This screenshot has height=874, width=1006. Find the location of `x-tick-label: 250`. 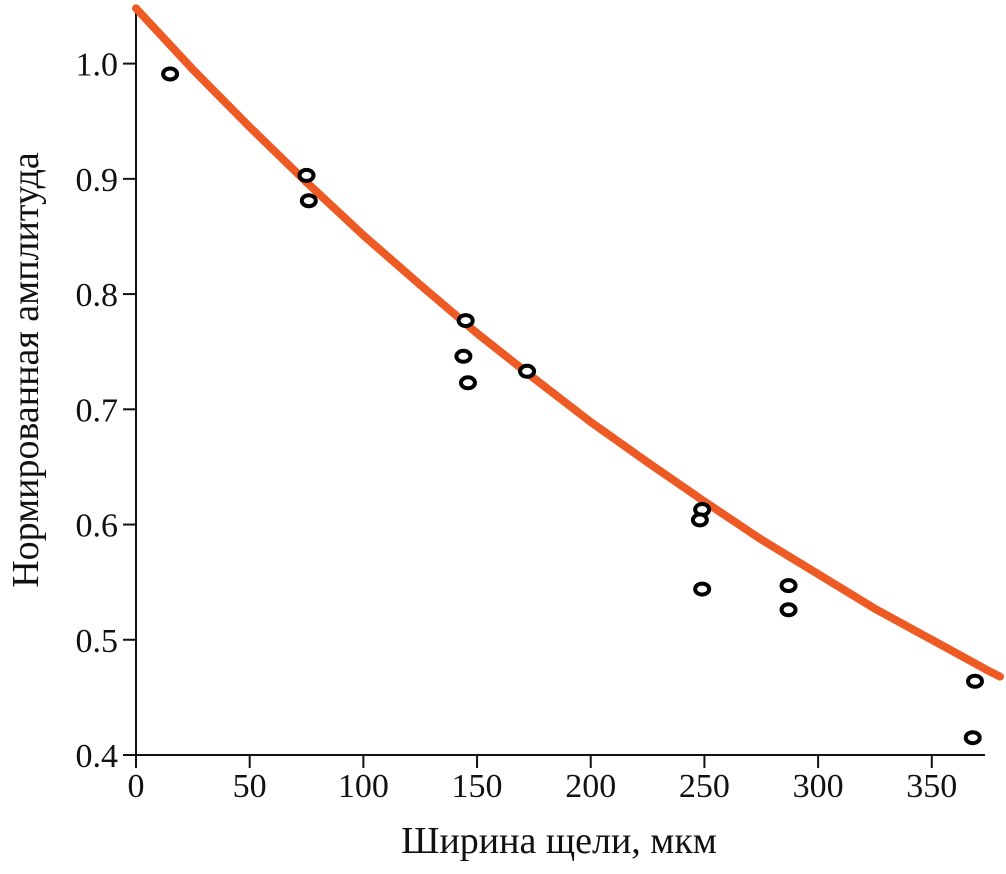

x-tick-label: 250 is located at coordinates (704, 786).